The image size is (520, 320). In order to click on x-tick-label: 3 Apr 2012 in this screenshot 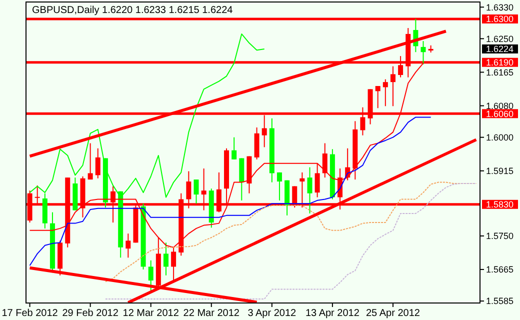, I will do `click(272, 313)`.